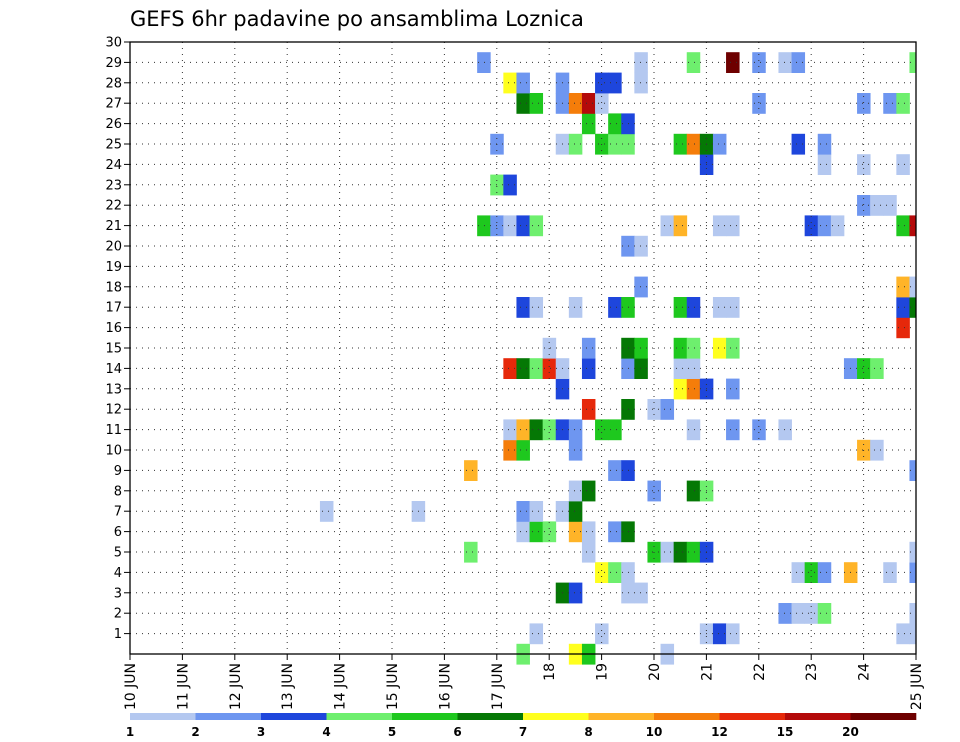 The image size is (960, 742). What do you see at coordinates (357, 19) in the screenshot?
I see `chart-title: GEFS 6hr padavine po ansamblima Loznica` at bounding box center [357, 19].